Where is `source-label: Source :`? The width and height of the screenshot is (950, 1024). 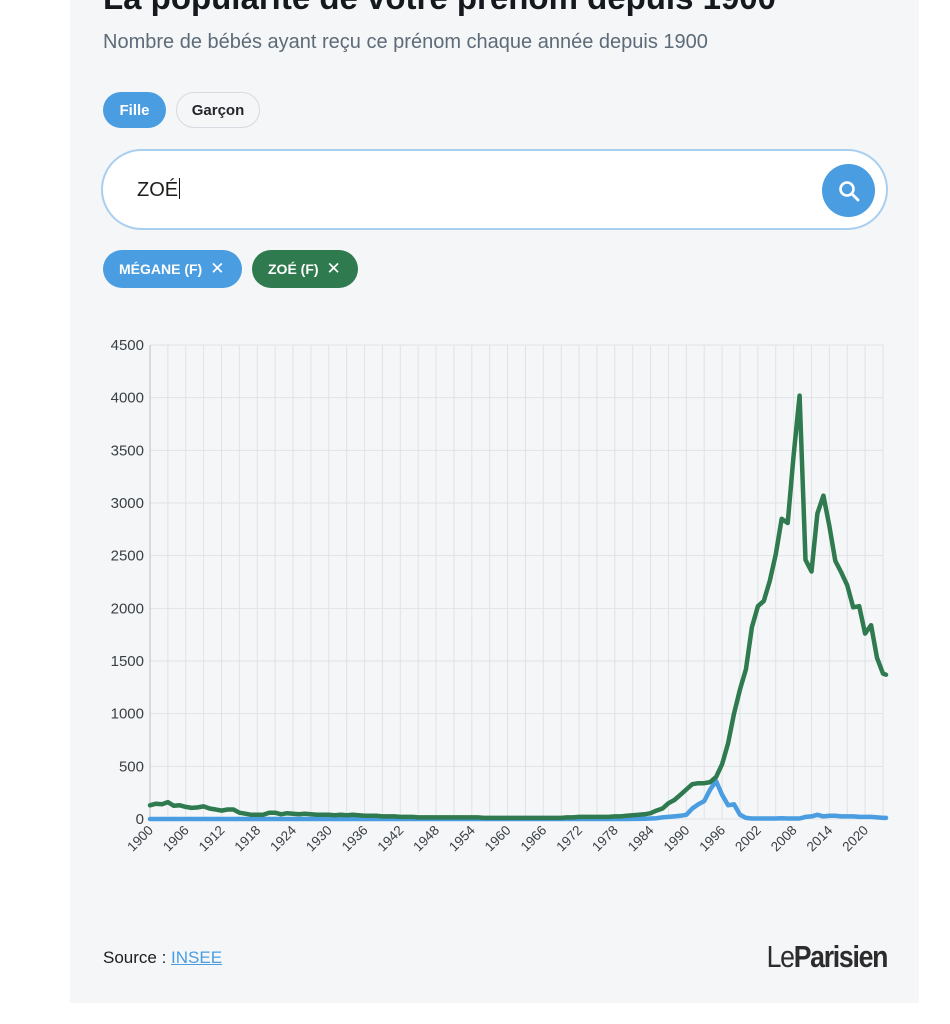
source-label: Source : is located at coordinates (137, 957).